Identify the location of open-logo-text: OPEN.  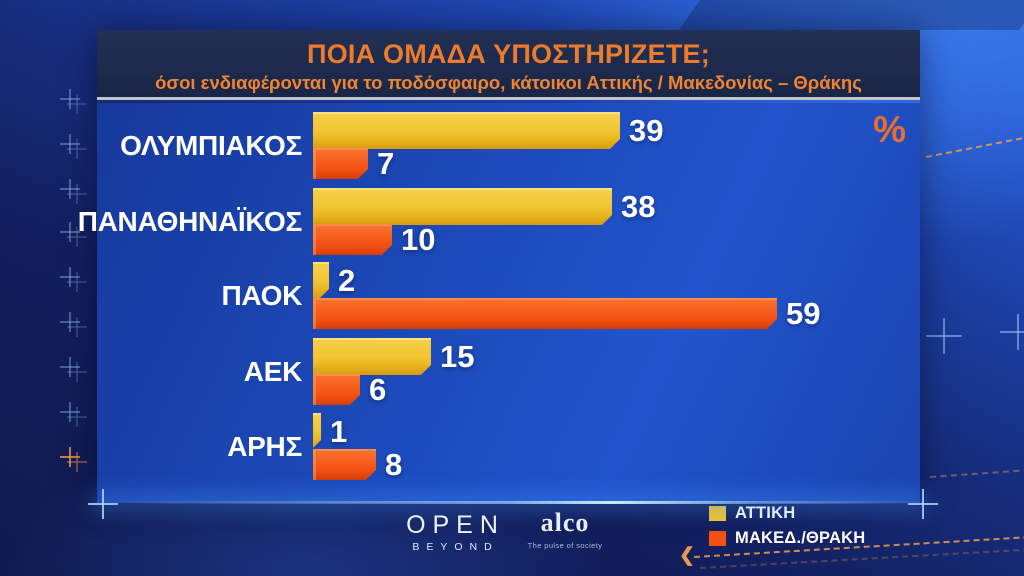
(455, 525).